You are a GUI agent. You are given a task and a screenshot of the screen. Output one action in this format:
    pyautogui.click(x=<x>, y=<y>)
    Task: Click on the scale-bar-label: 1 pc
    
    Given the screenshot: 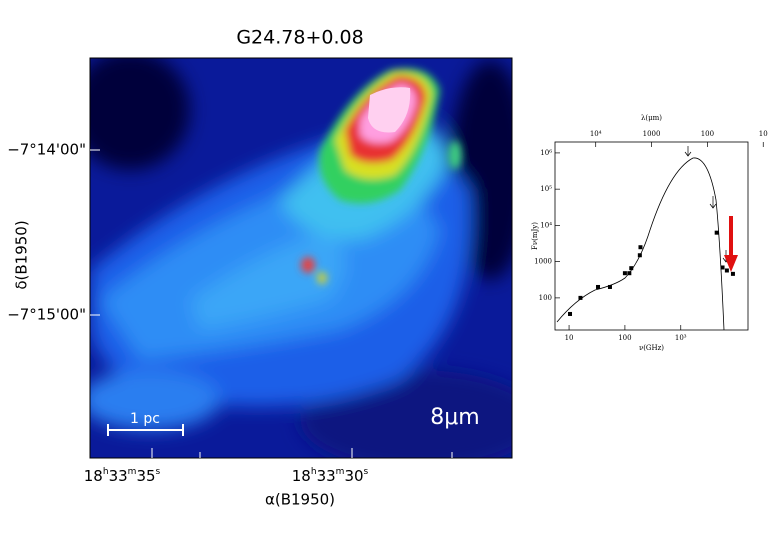 What is the action you would take?
    pyautogui.click(x=145, y=419)
    